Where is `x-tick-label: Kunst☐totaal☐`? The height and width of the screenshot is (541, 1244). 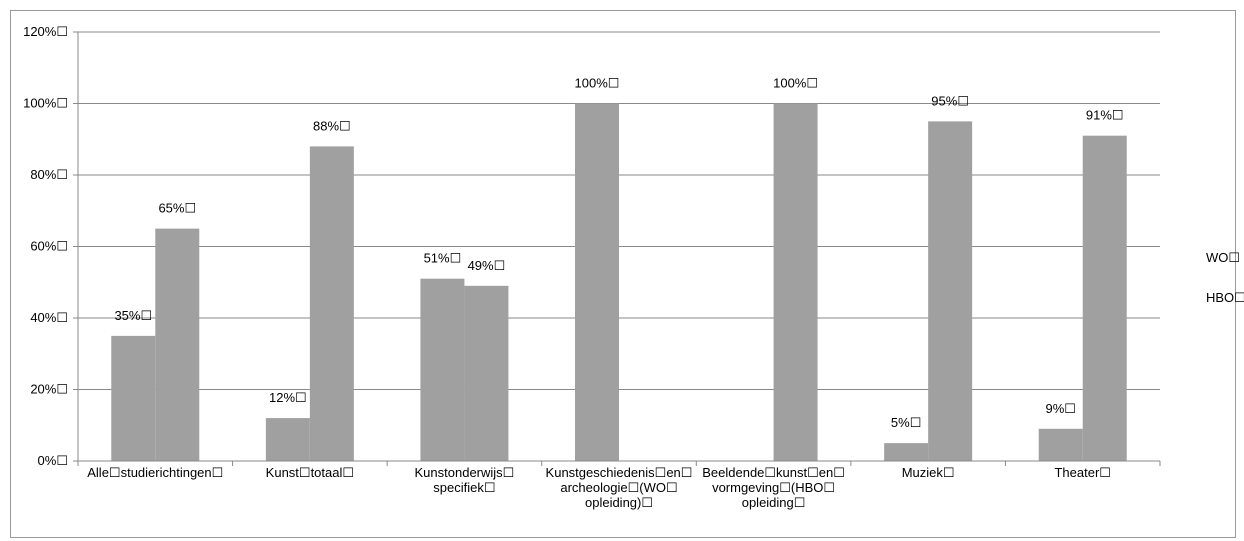
x-tick-label: Kunst☐totaal☐ is located at coordinates (310, 472).